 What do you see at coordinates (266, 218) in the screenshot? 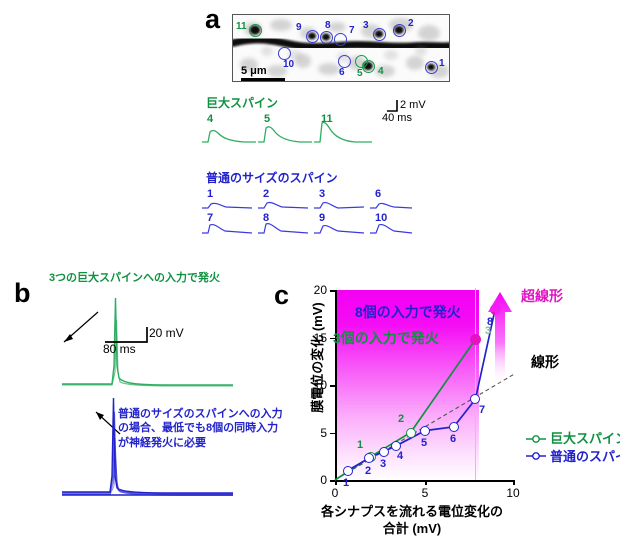
I see `normal-trace-label-8: 8` at bounding box center [266, 218].